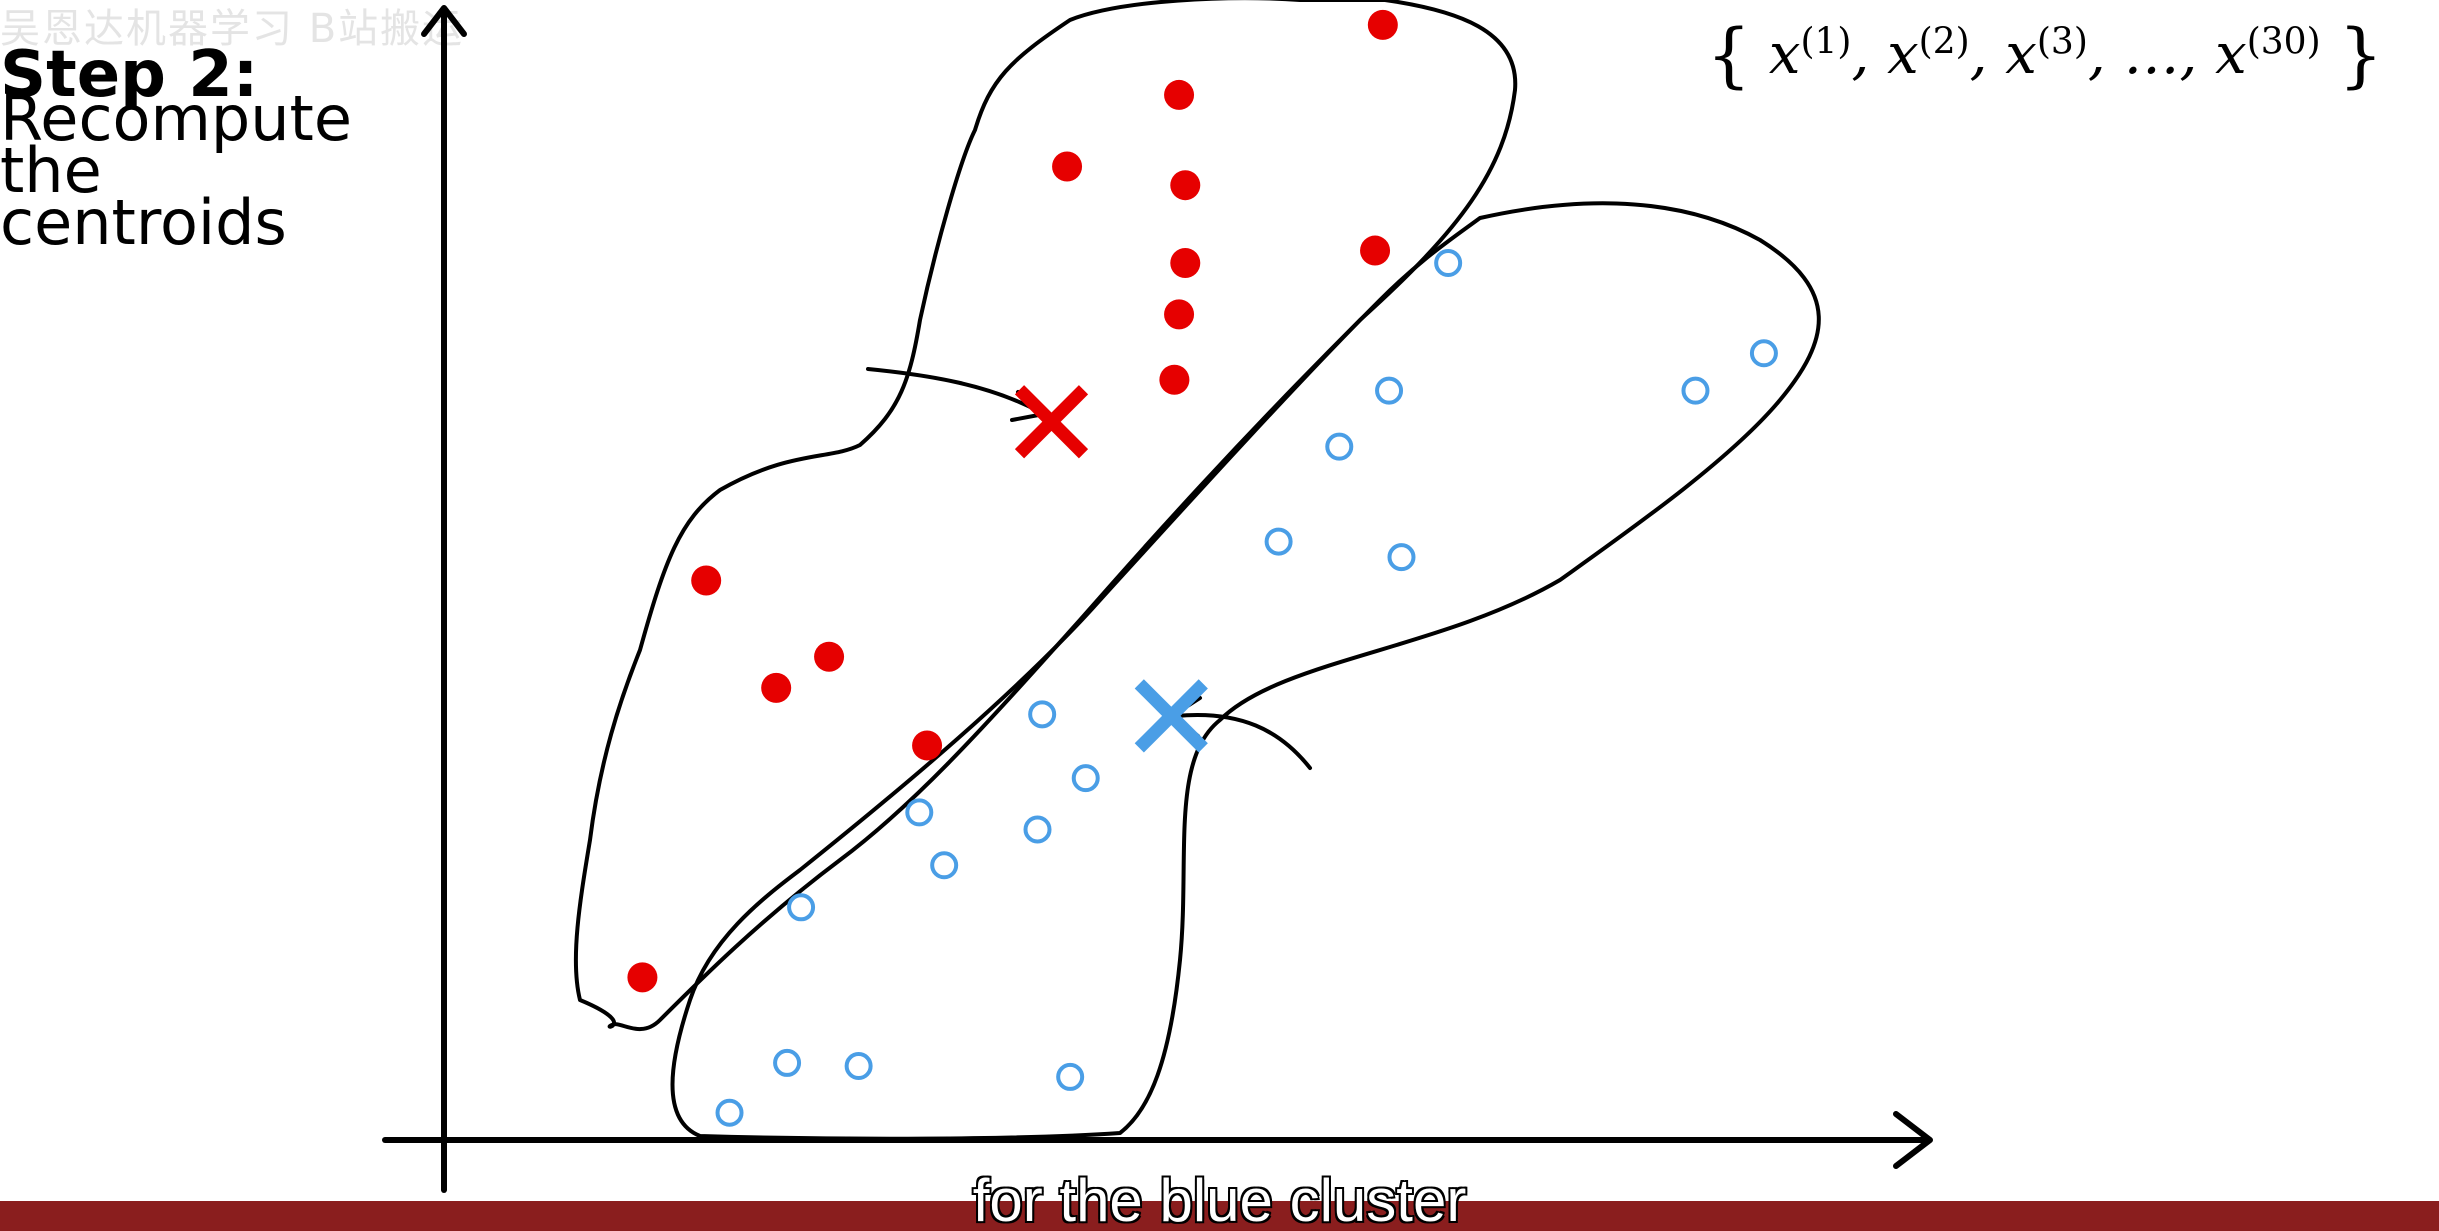 The height and width of the screenshot is (1231, 2439). Describe the element at coordinates (1913, 1140) in the screenshot. I see `x-axis-arrow-icon` at that location.